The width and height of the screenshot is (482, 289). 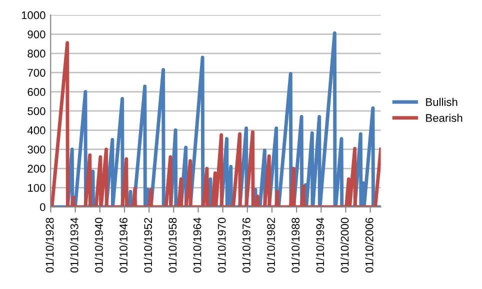 I want to click on x-tick-label: 01/10/1928, so click(x=50, y=245).